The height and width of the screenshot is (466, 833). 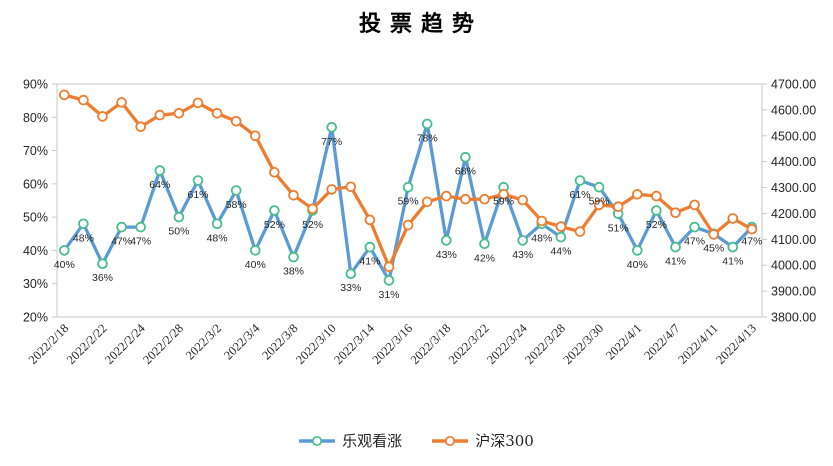 I want to click on svg-text: 2022/3/24, so click(x=507, y=344).